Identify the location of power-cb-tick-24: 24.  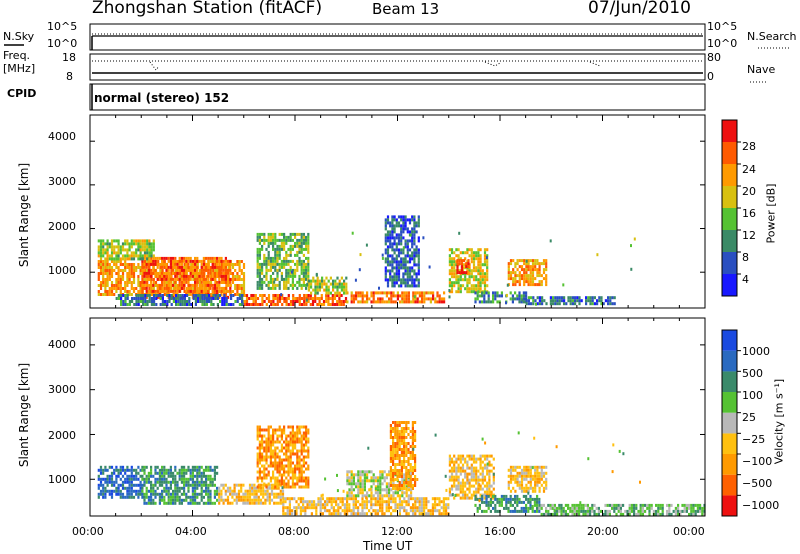
(749, 169).